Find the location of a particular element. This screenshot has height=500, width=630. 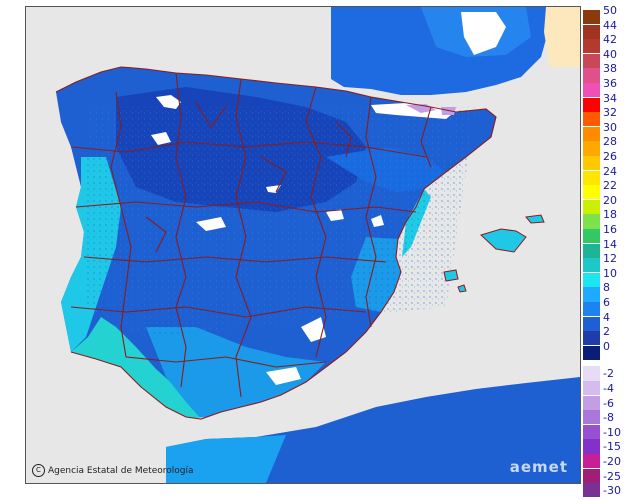

legend-label-negative: -6 is located at coordinates (608, 403).